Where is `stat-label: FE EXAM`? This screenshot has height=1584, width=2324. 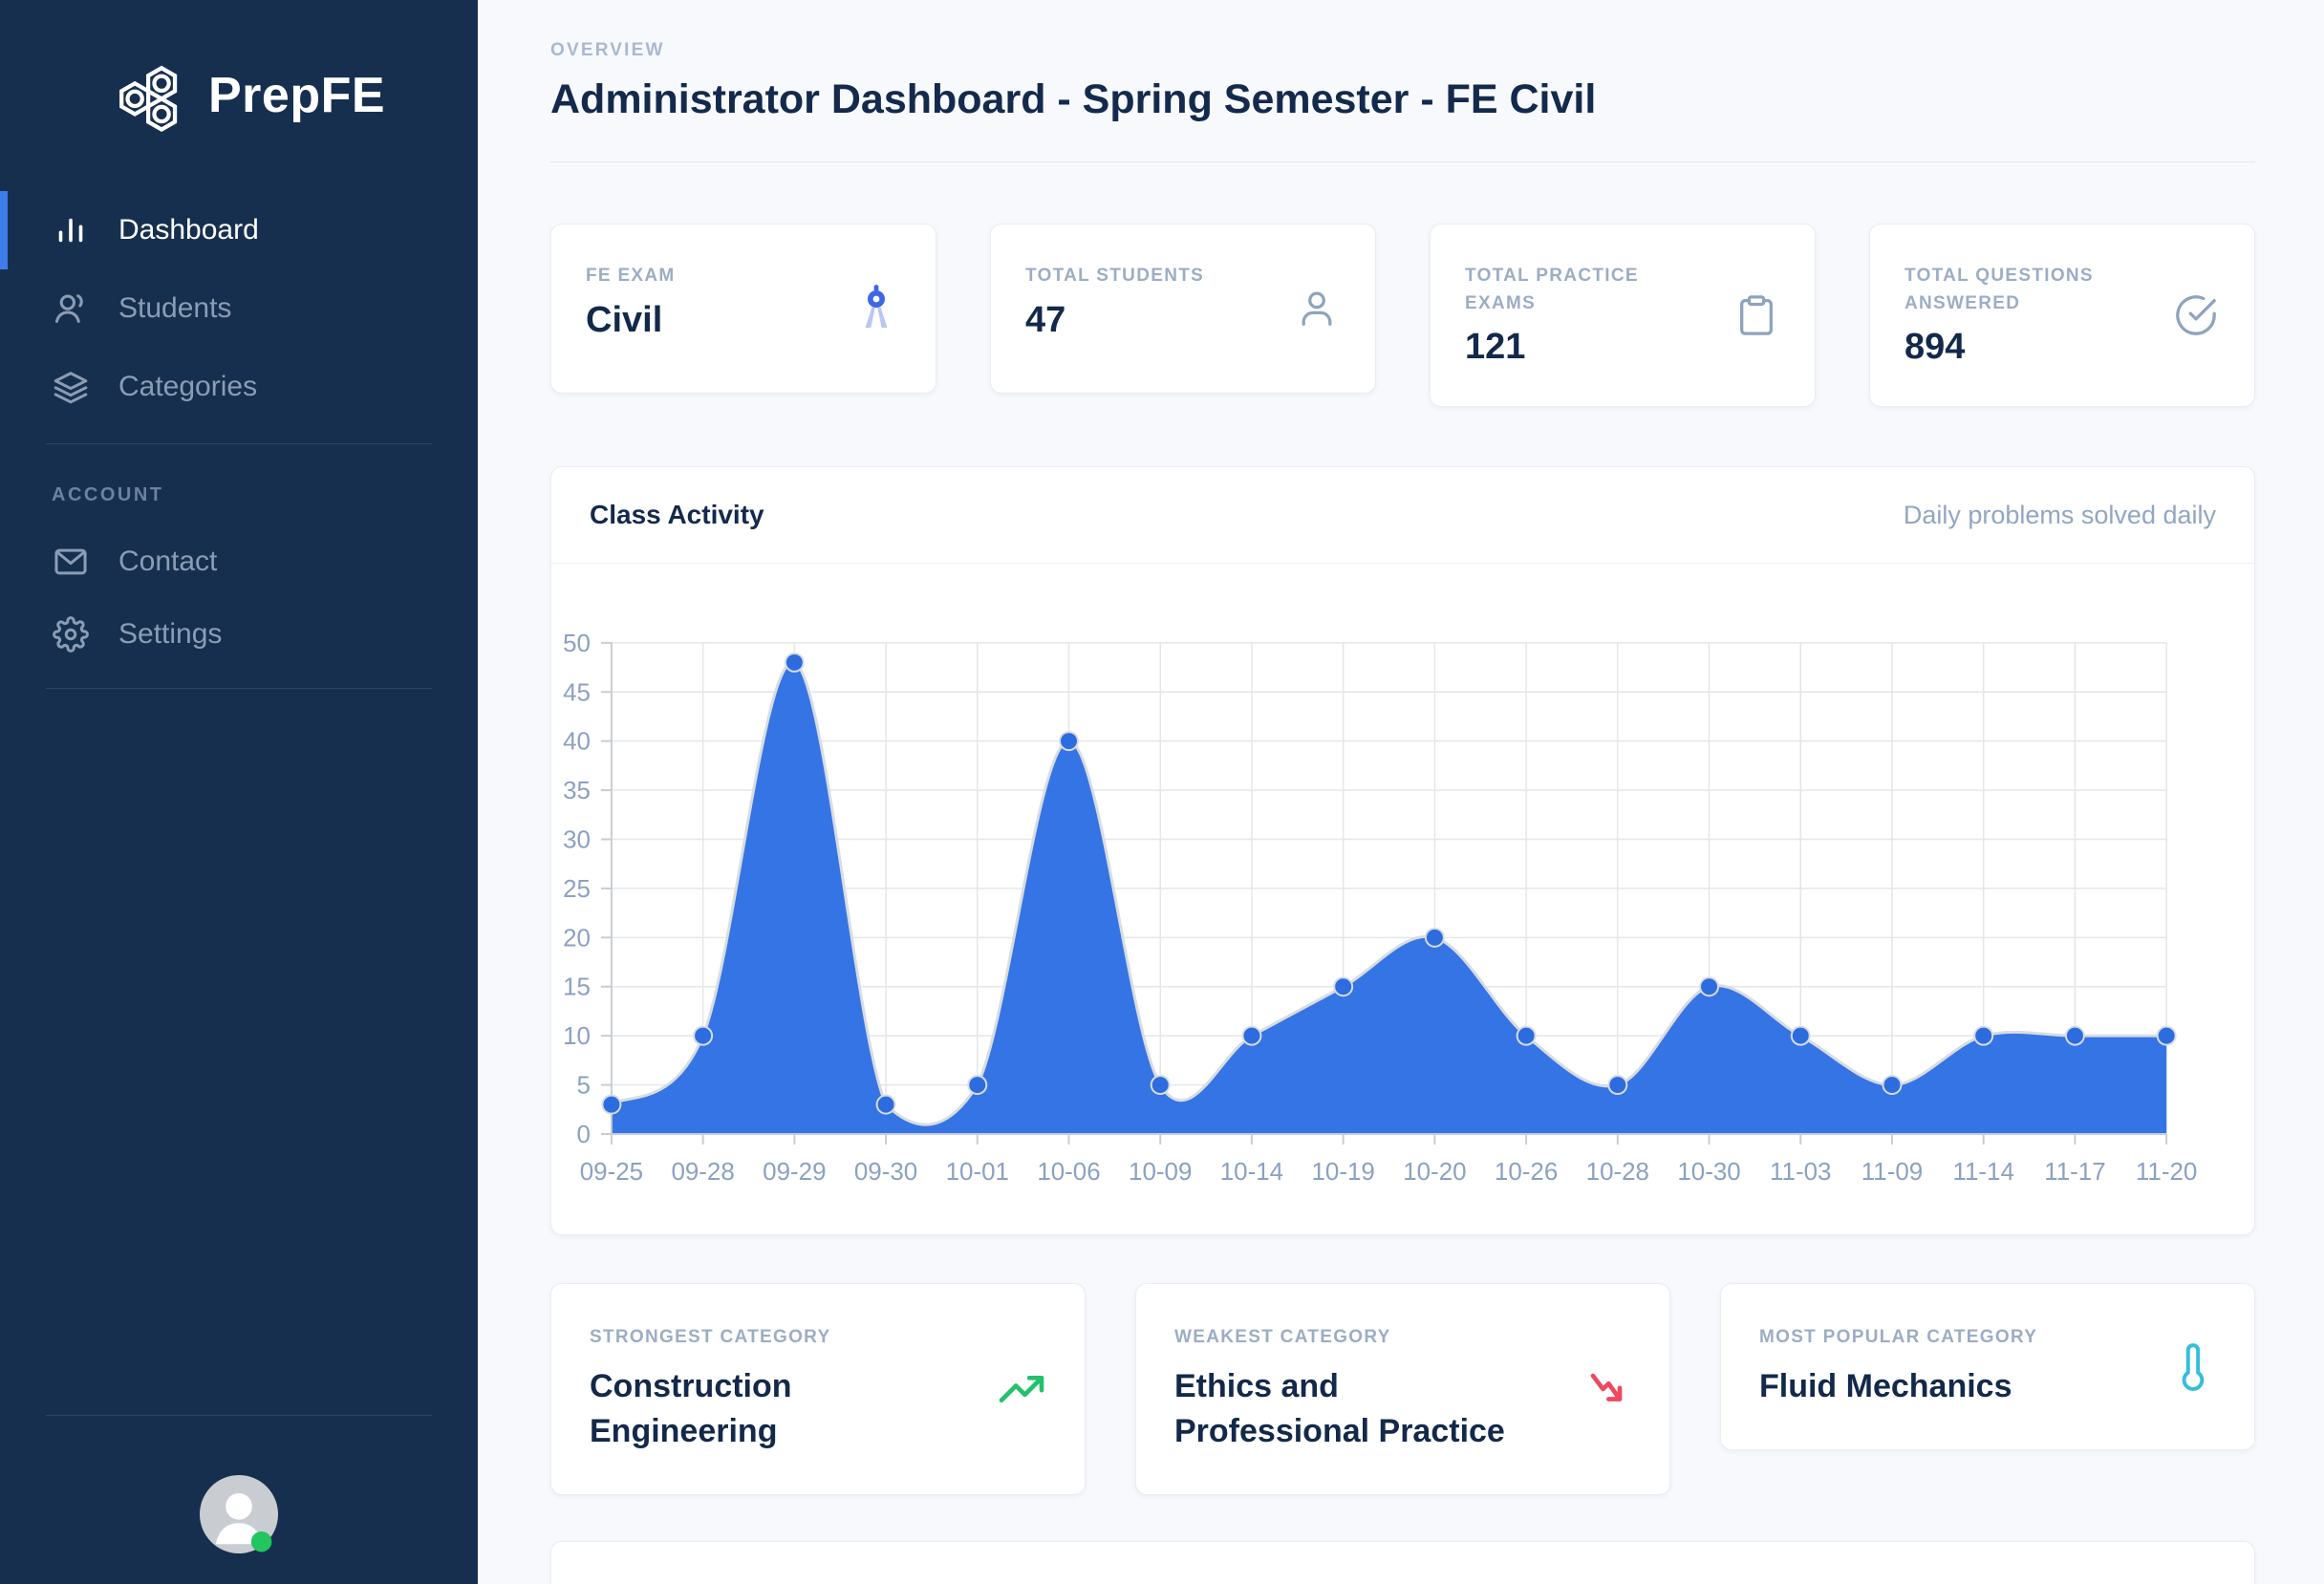
stat-label: FE EXAM is located at coordinates (631, 276).